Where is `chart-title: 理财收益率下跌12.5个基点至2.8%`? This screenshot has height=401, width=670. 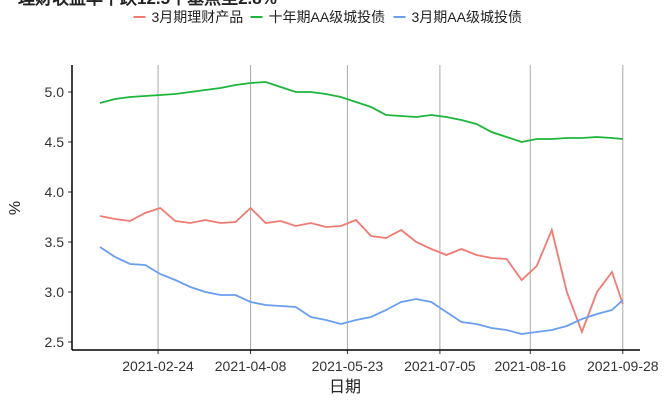
chart-title: 理财收益率下跌12.5个基点至2.8% is located at coordinates (147, 4).